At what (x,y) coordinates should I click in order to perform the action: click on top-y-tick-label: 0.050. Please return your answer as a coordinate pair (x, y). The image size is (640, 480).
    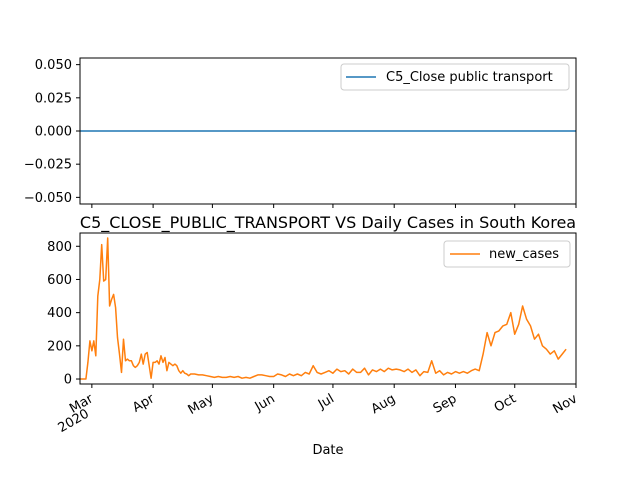
    Looking at the image, I should click on (53, 65).